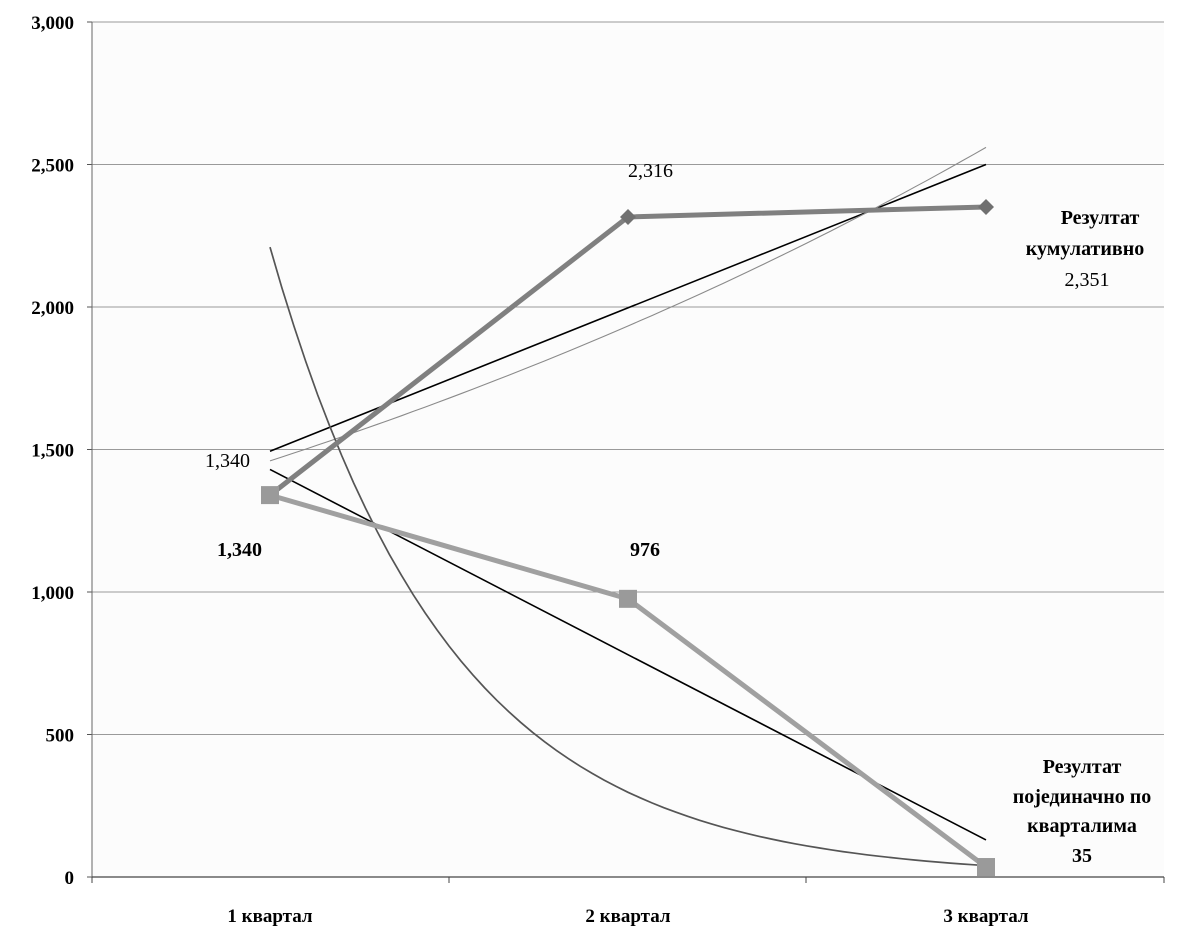  I want to click on data-label: 976, so click(645, 550).